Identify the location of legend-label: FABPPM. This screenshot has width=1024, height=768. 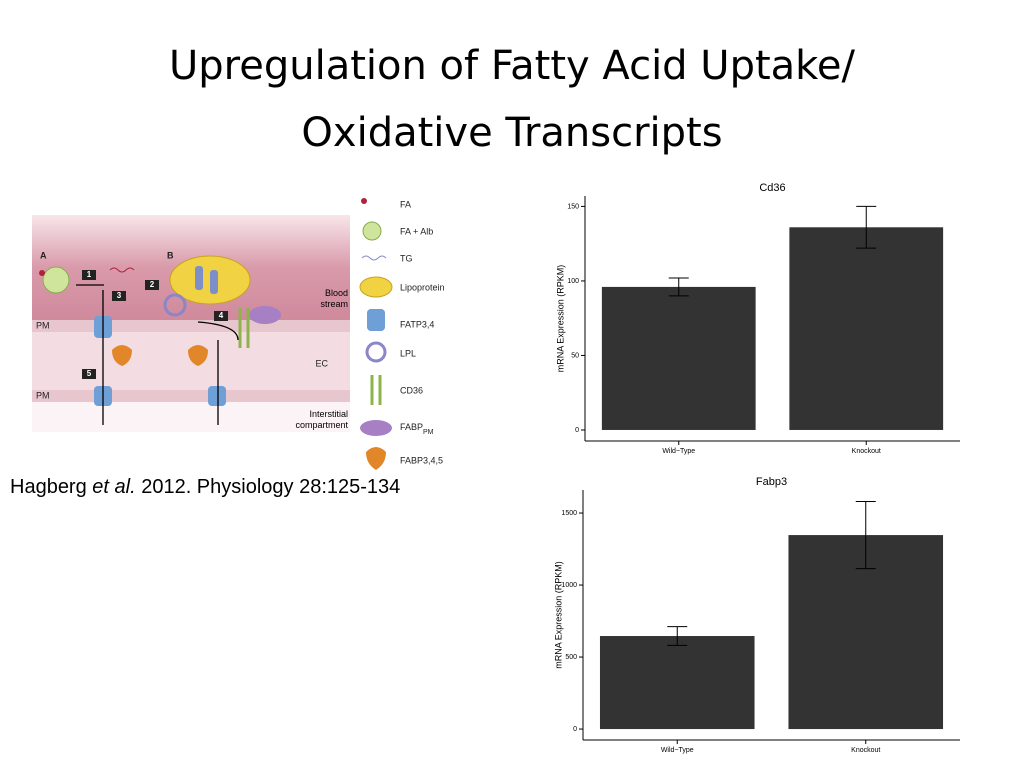
(417, 428).